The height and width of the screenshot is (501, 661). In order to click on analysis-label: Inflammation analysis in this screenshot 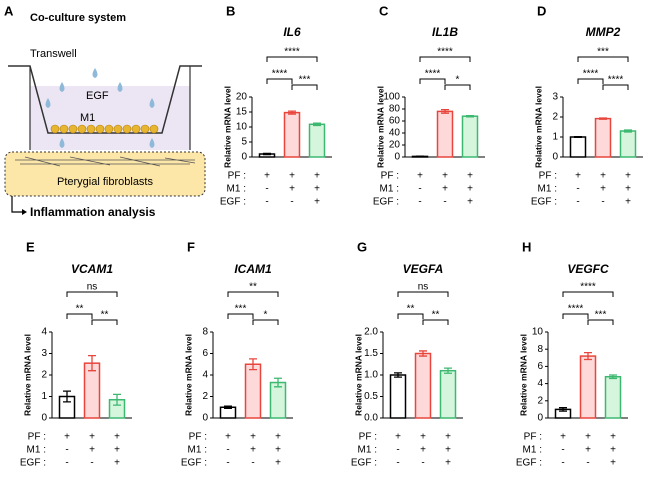, I will do `click(93, 212)`.